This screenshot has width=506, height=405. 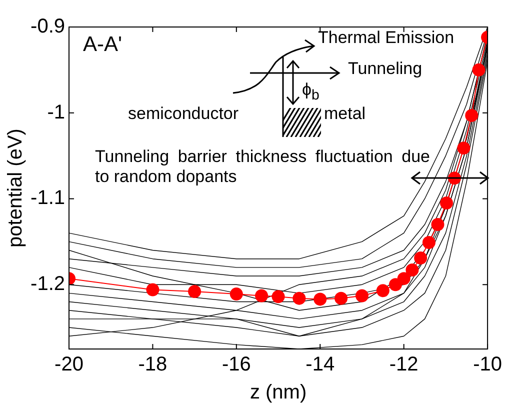 I want to click on annotation: A-A', so click(x=102, y=45).